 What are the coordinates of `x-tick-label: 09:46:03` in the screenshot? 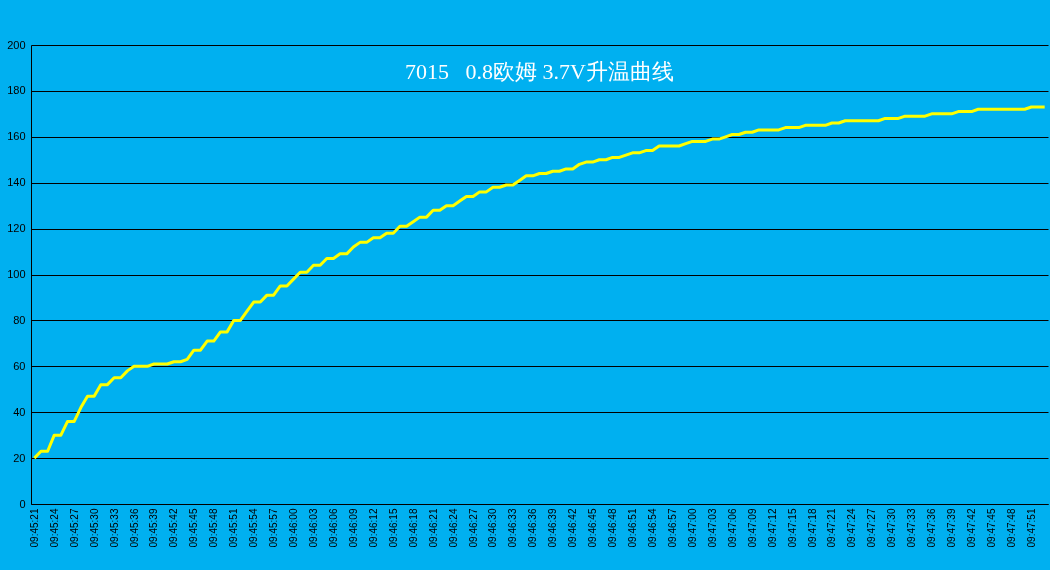 It's located at (313, 528).